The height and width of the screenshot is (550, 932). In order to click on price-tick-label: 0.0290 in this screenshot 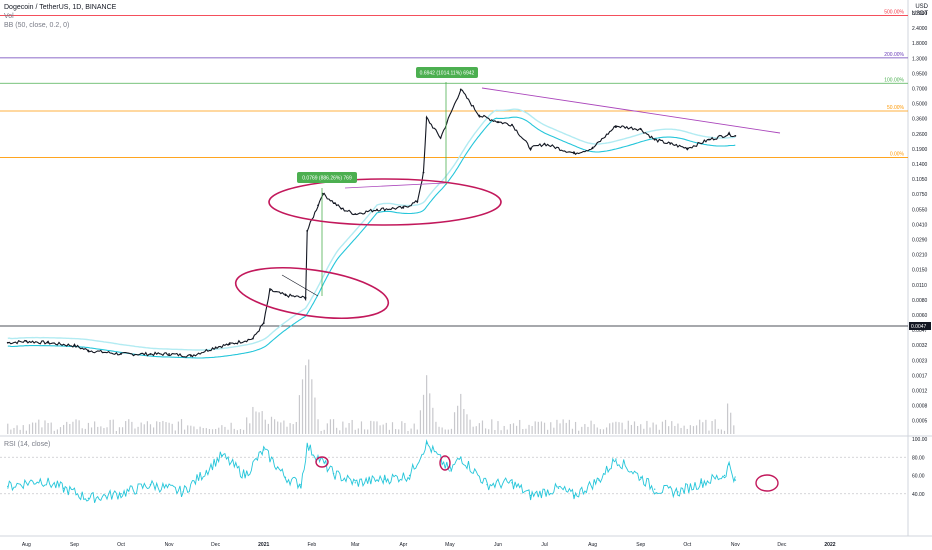, I will do `click(920, 241)`.